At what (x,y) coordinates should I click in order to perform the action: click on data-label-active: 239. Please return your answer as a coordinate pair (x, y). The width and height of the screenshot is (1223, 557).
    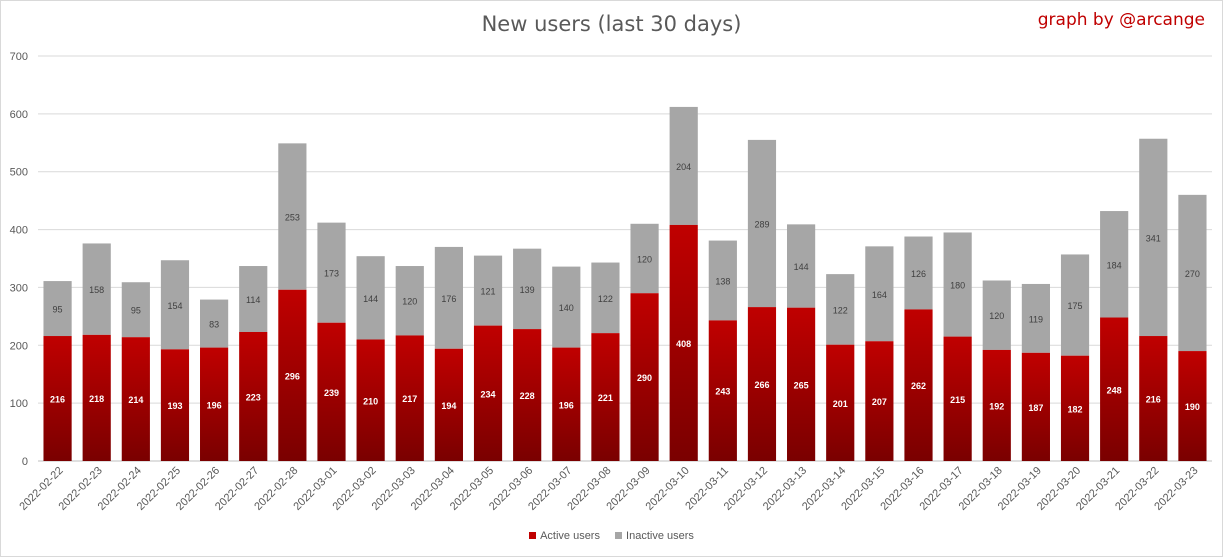
    Looking at the image, I should click on (331, 393).